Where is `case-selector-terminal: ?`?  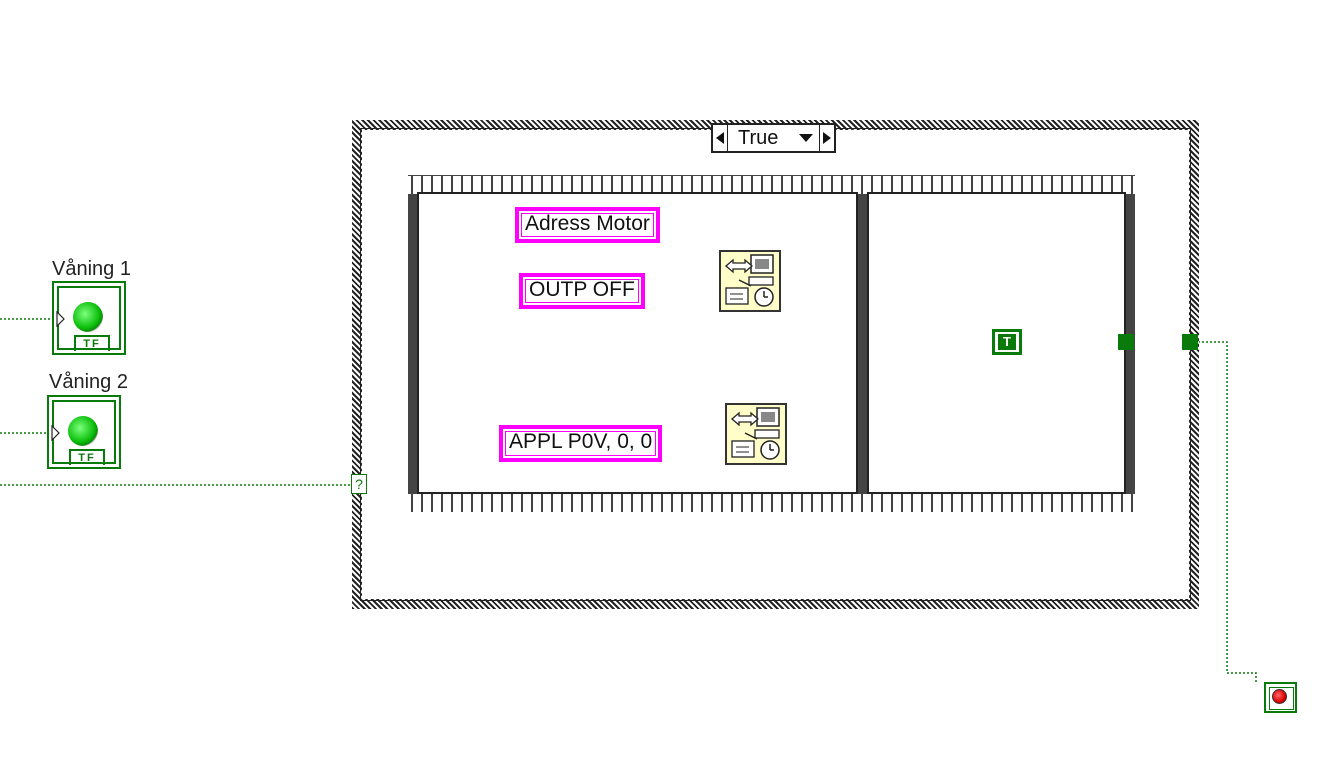
case-selector-terminal: ? is located at coordinates (359, 484).